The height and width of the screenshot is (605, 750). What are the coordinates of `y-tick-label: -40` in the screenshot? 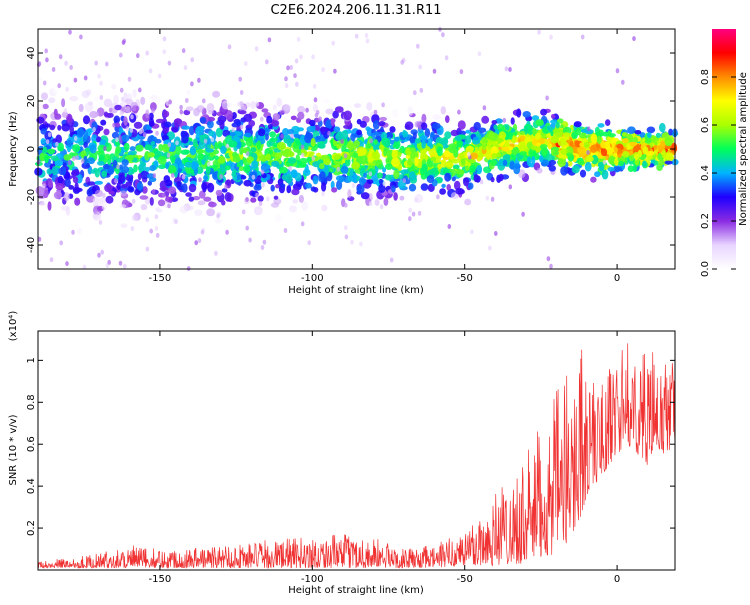 It's located at (31, 245).